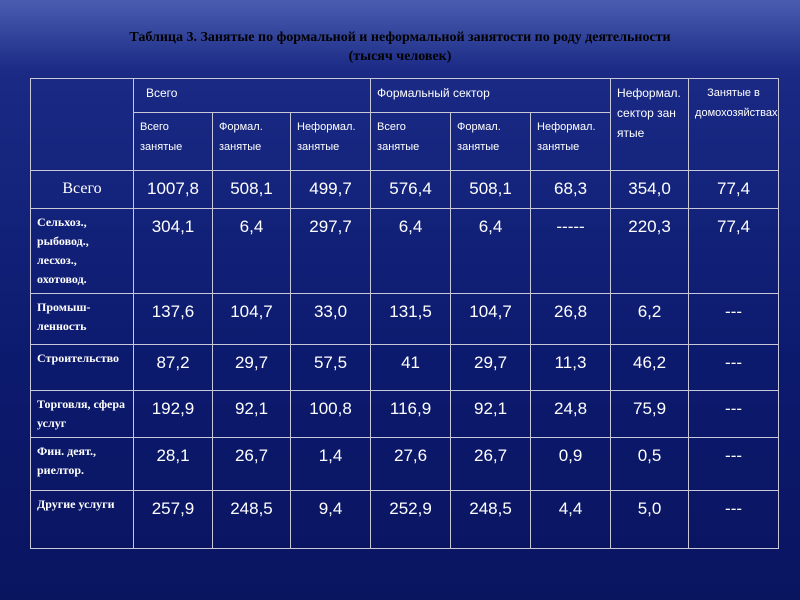 The image size is (800, 600). Describe the element at coordinates (650, 519) in the screenshot. I see `table-cell: 5,0` at that location.